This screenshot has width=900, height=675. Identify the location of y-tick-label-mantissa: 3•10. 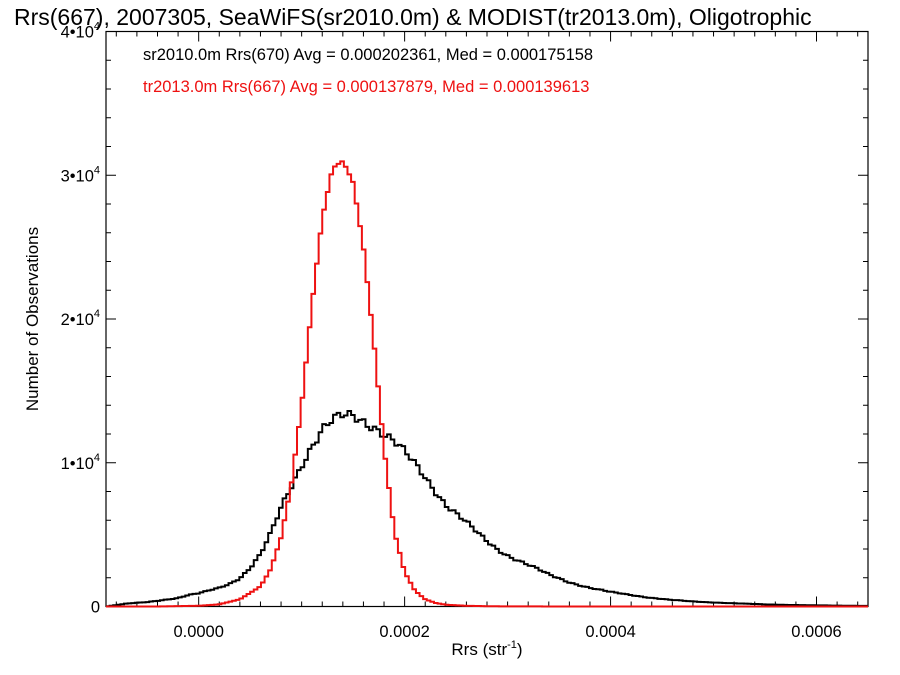
(77, 176).